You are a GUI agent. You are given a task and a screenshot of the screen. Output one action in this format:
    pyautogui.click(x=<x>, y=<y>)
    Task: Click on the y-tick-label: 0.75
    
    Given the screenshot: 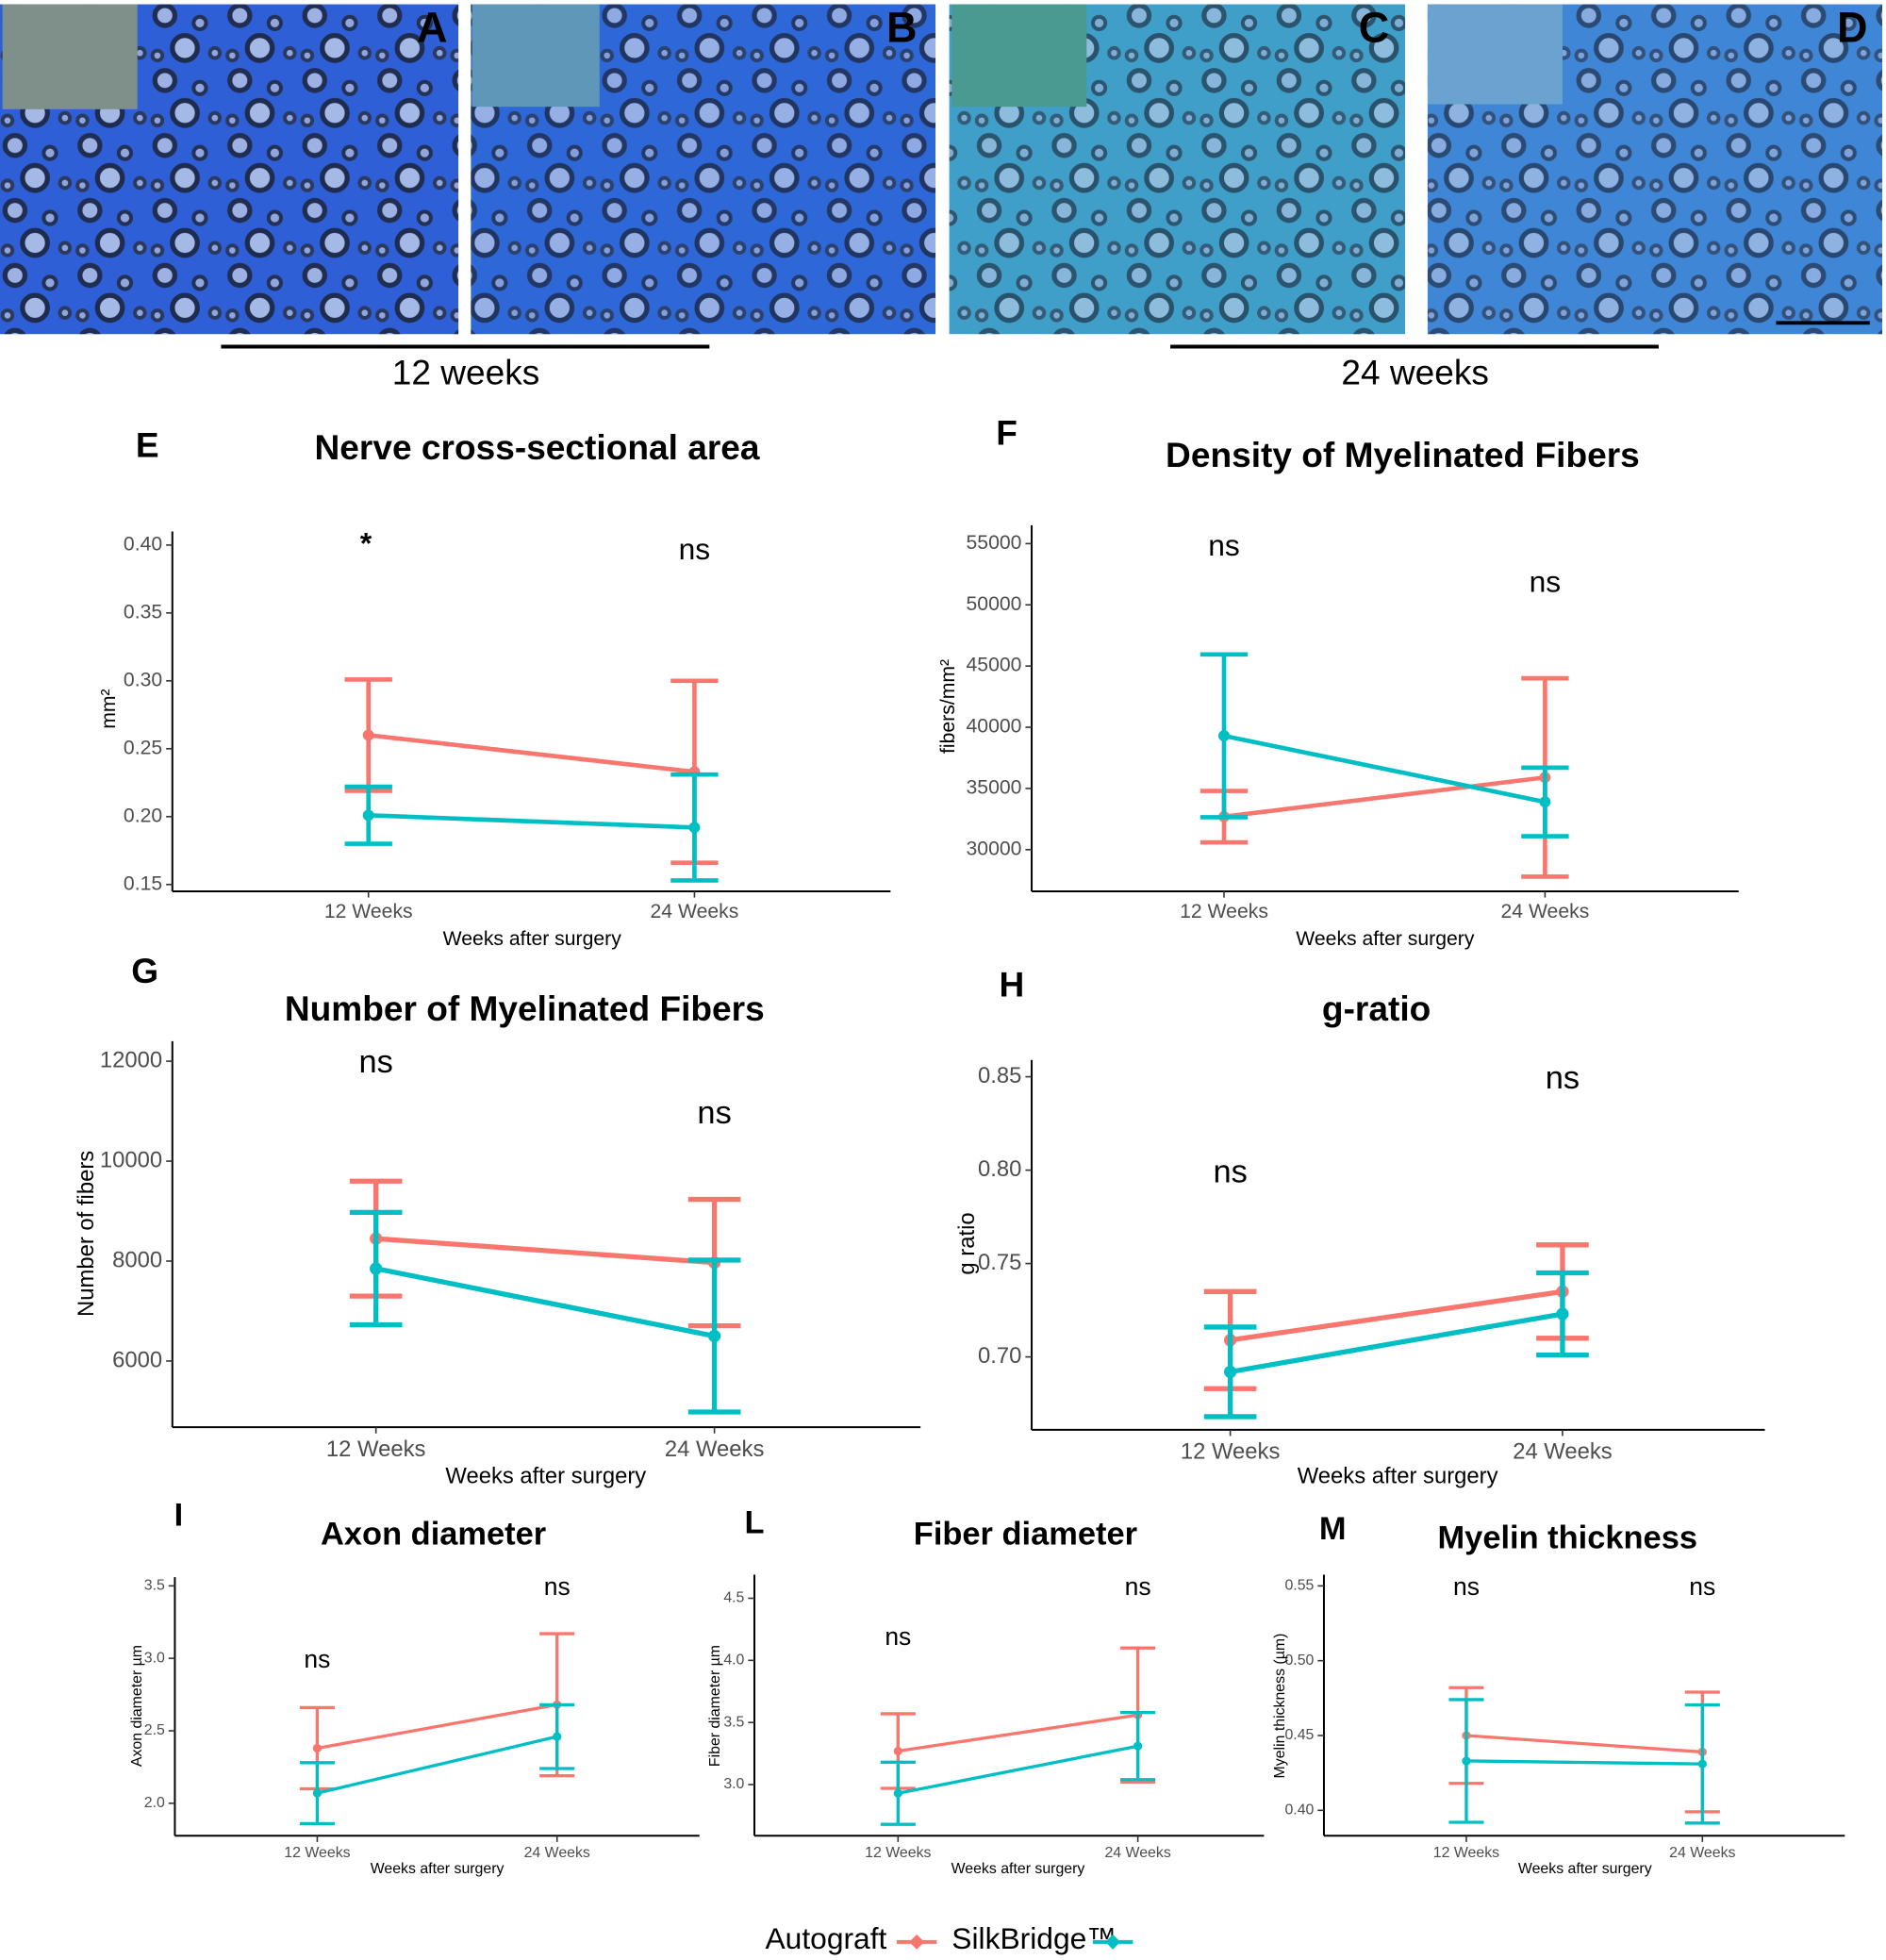 What is the action you would take?
    pyautogui.click(x=999, y=1262)
    